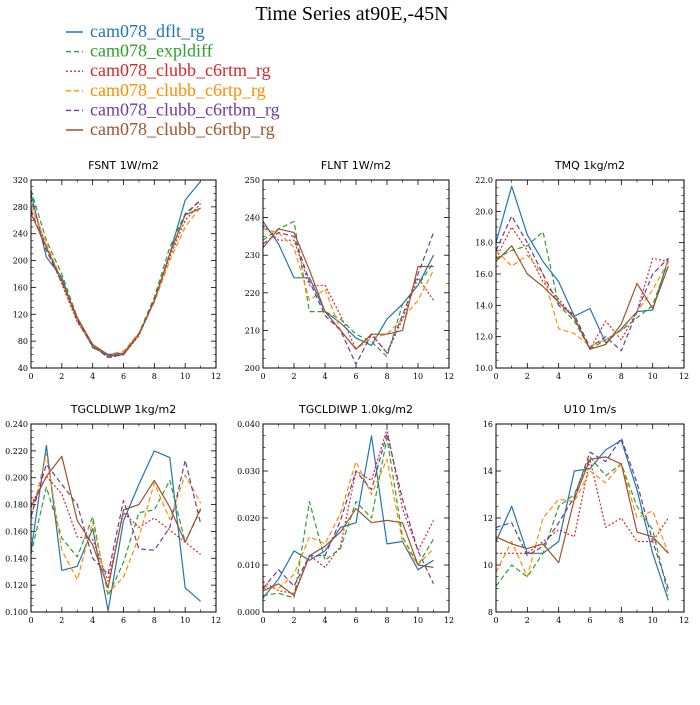  What do you see at coordinates (20, 287) in the screenshot?
I see `y-tick-label: 160` at bounding box center [20, 287].